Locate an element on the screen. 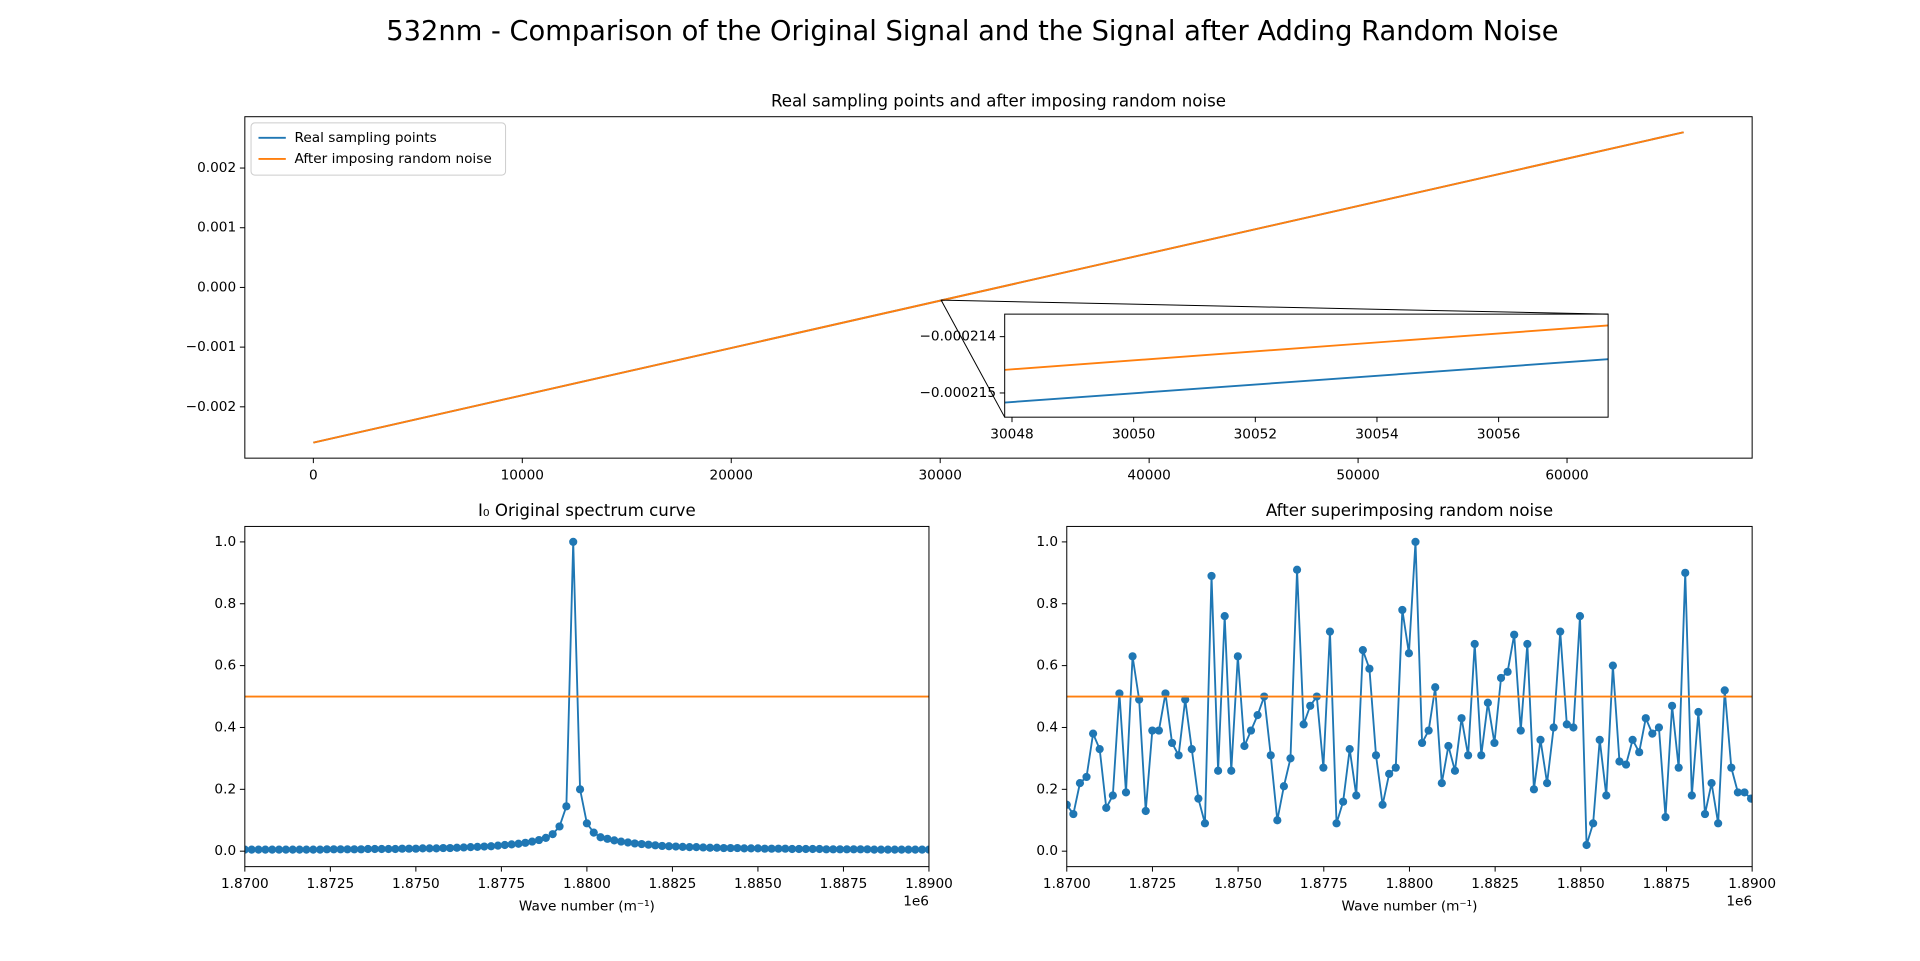 The width and height of the screenshot is (1920, 961). x-tick-label: 1.8875 is located at coordinates (844, 884).